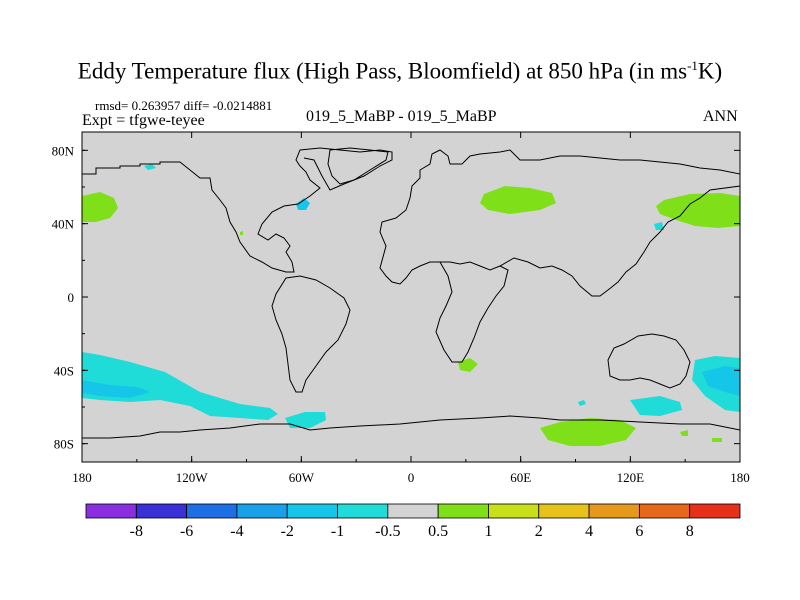 This screenshot has width=800, height=600. I want to click on lat-tick-label: 80N, so click(63, 150).